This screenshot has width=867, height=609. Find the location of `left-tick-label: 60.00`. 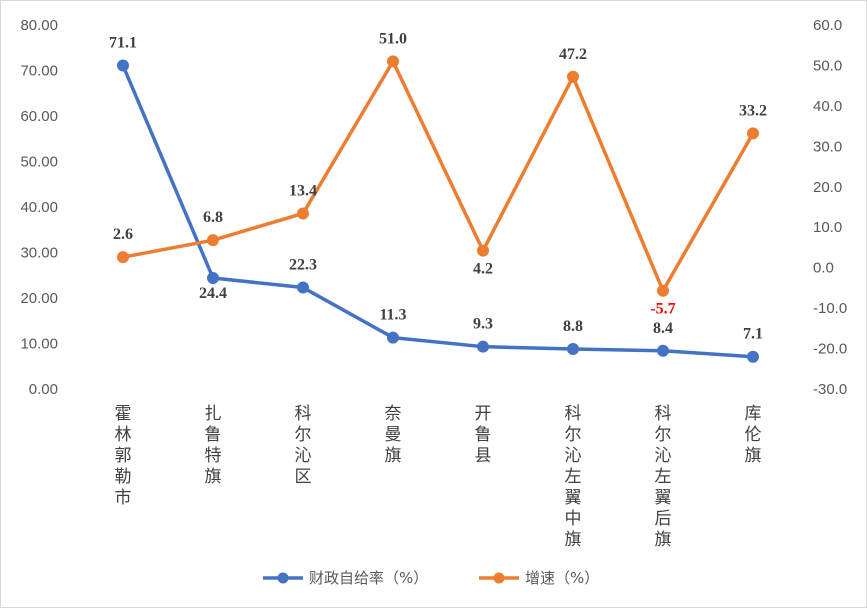

left-tick-label: 60.00 is located at coordinates (39, 116).